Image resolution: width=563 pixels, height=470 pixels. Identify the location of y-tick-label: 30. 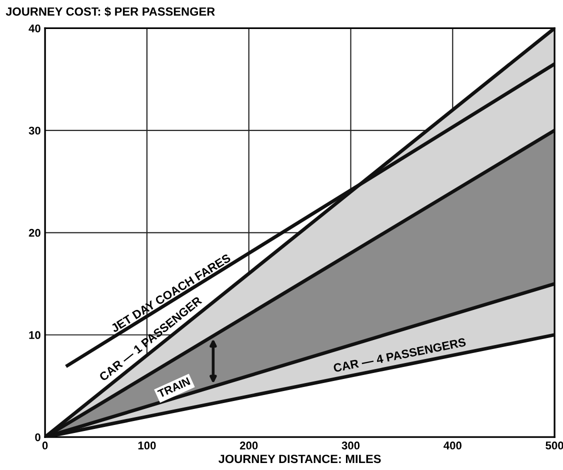
(34, 130).